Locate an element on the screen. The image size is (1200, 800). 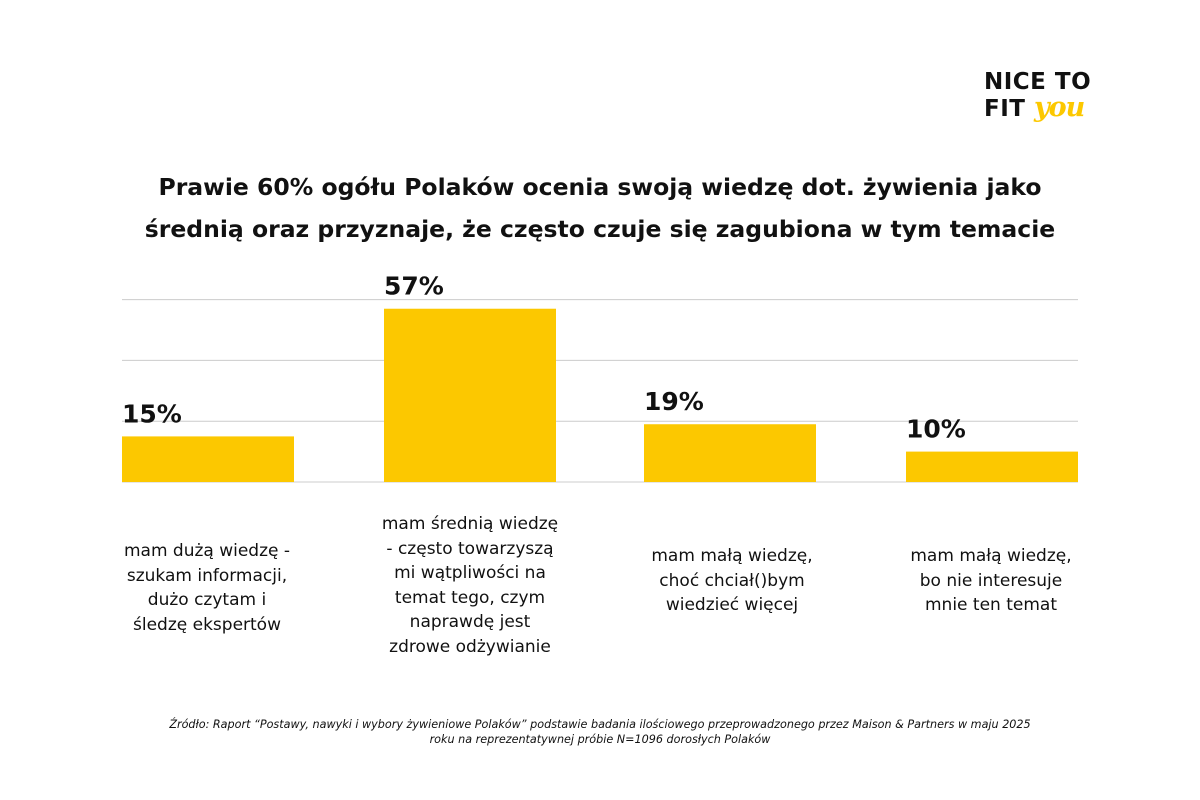
category-label-line: mi wątpliwości na is located at coordinates (470, 573).